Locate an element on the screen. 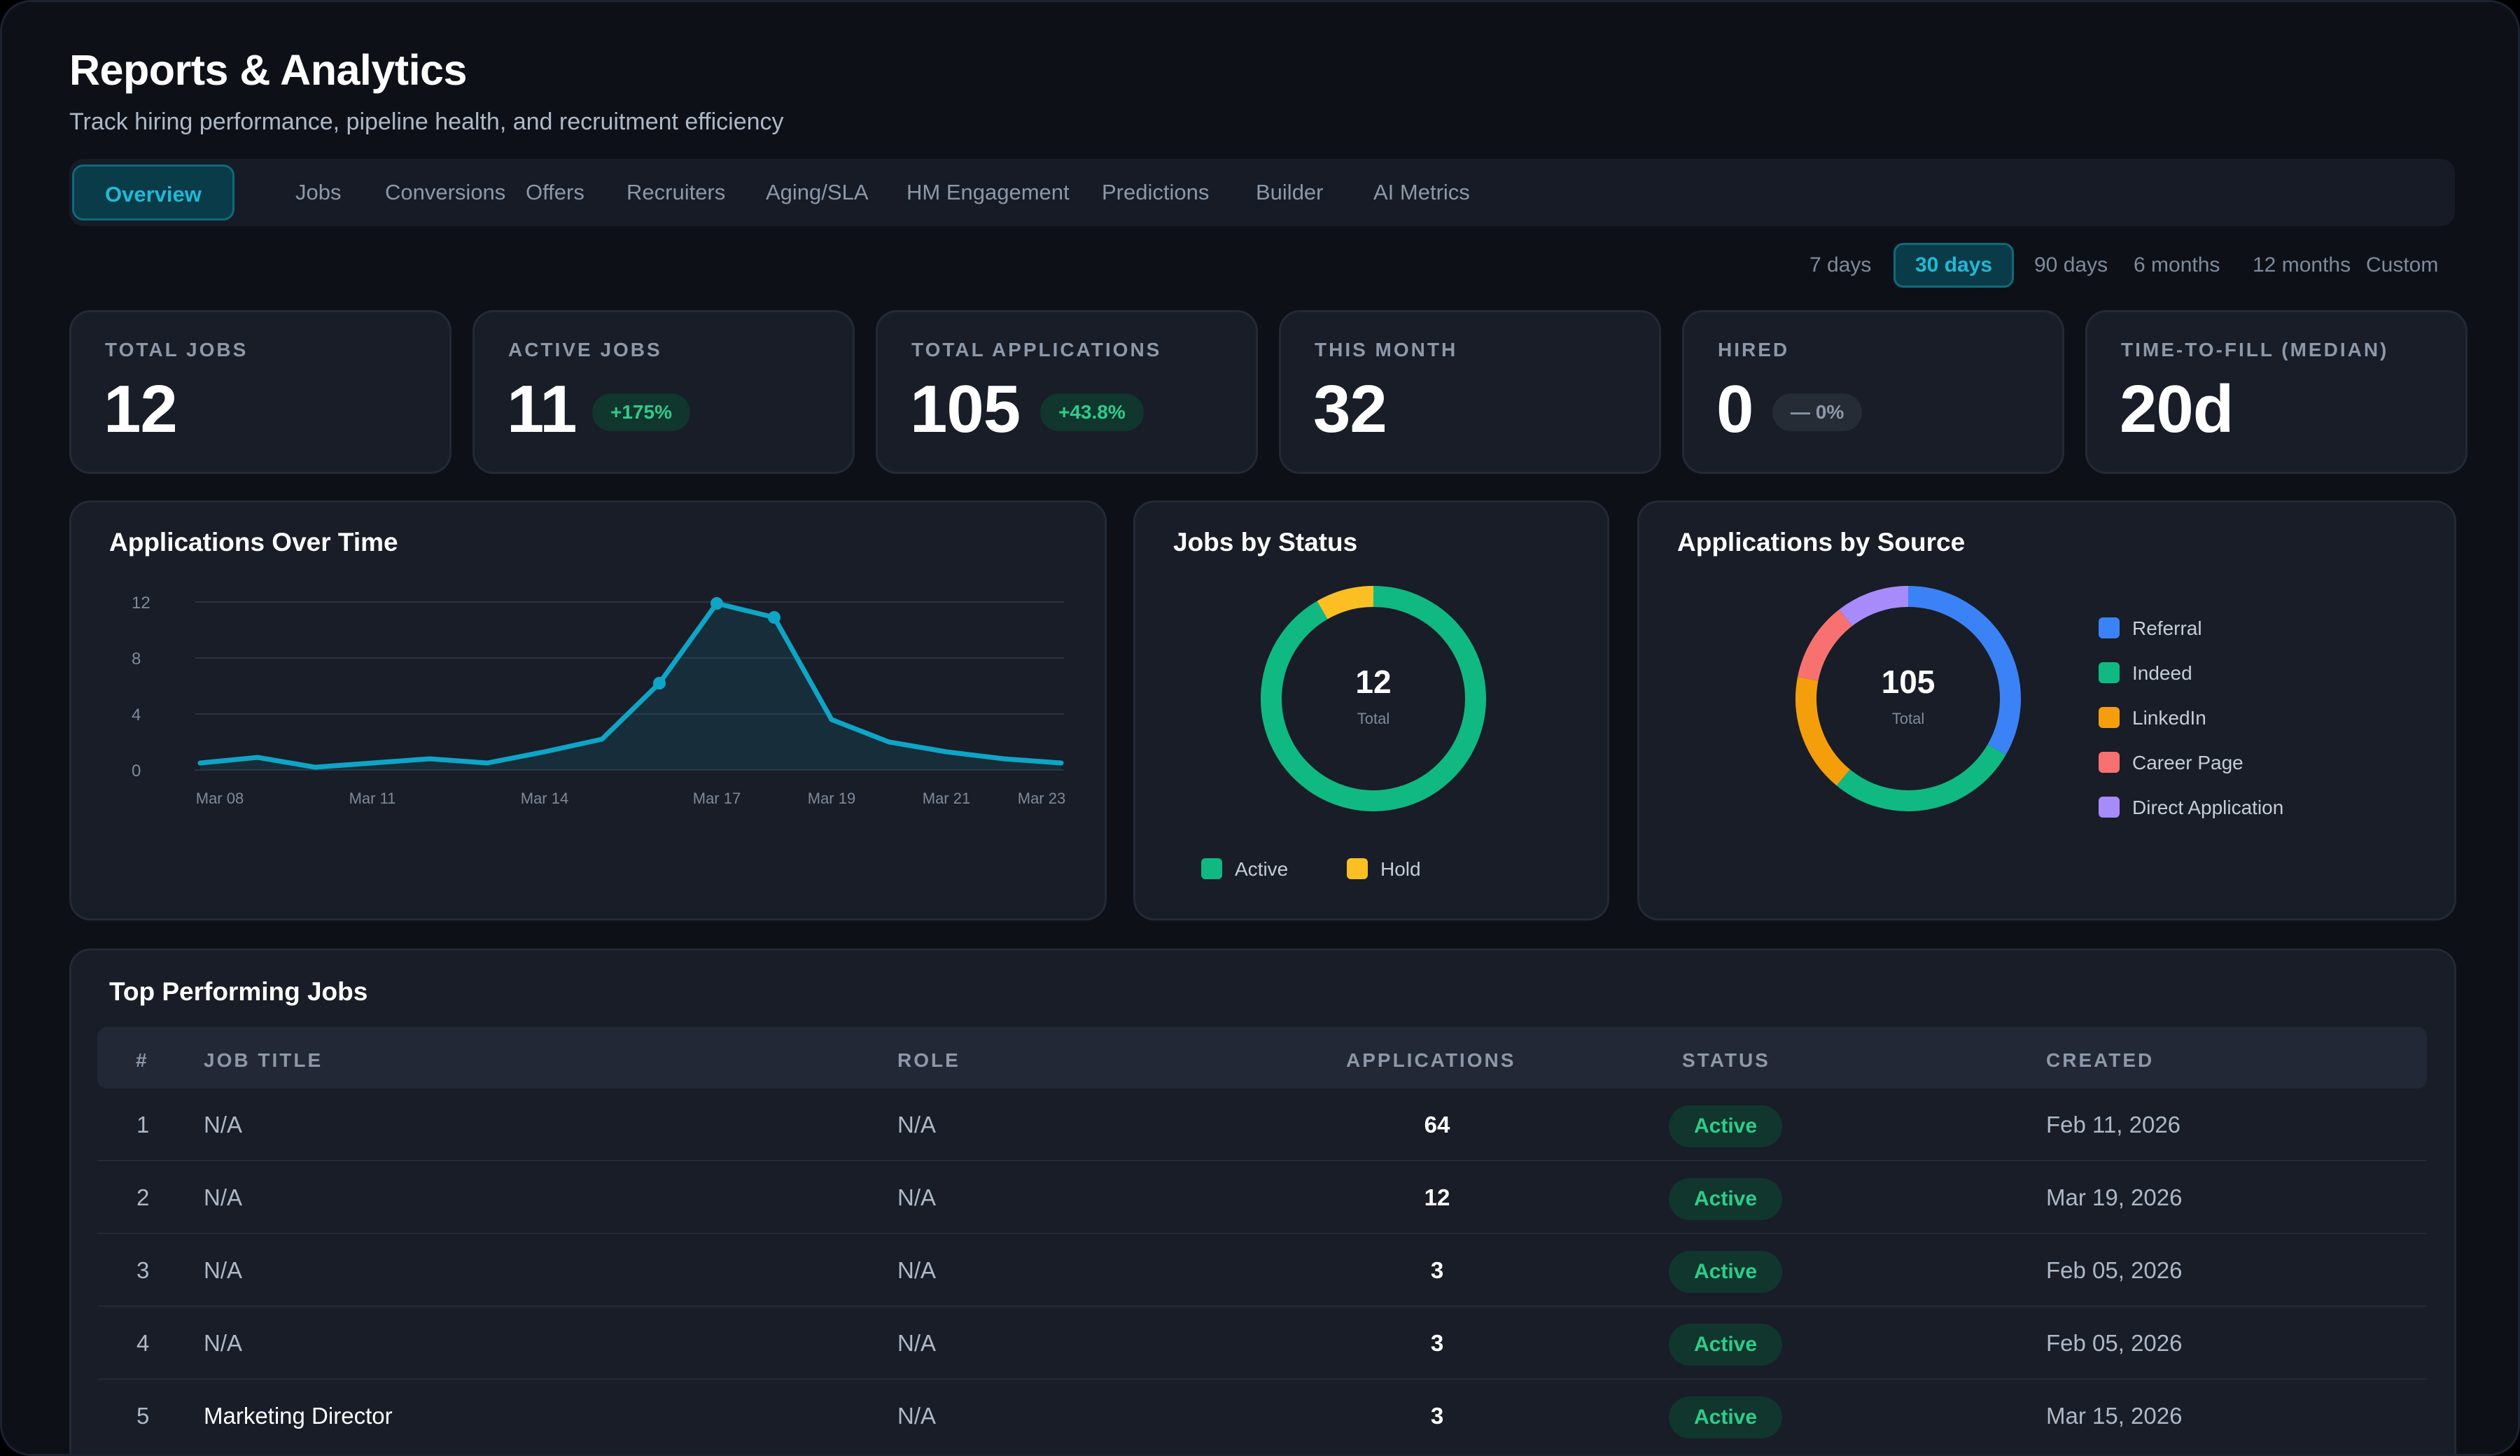 This screenshot has width=2520, height=1456. kpi-label: TIME-TO-FILL (MEDIAN) is located at coordinates (2255, 349).